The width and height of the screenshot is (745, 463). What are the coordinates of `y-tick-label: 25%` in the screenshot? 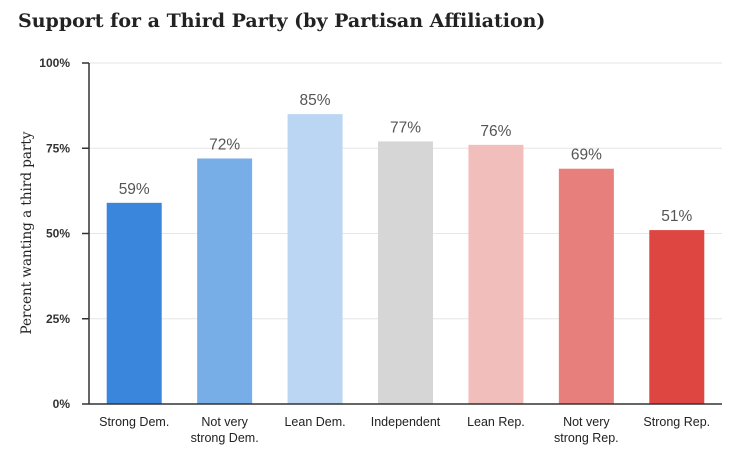 It's located at (58, 319).